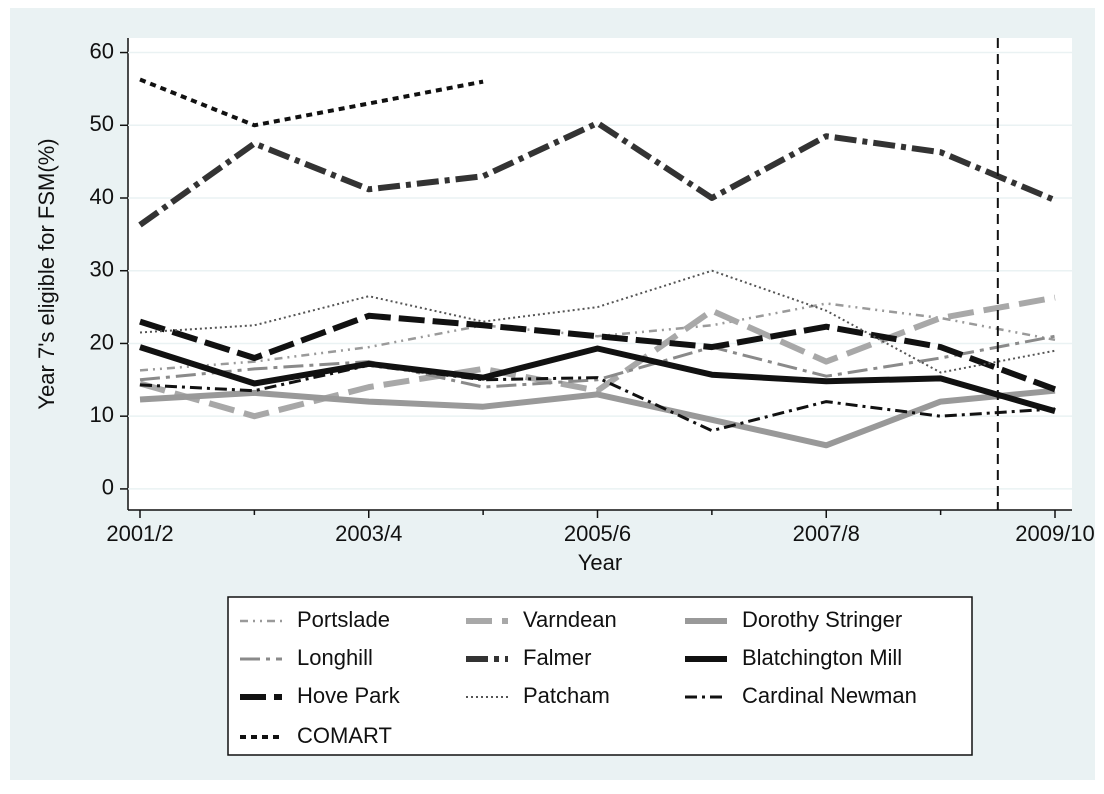  What do you see at coordinates (139, 533) in the screenshot?
I see `x-tick-label: 2001/2` at bounding box center [139, 533].